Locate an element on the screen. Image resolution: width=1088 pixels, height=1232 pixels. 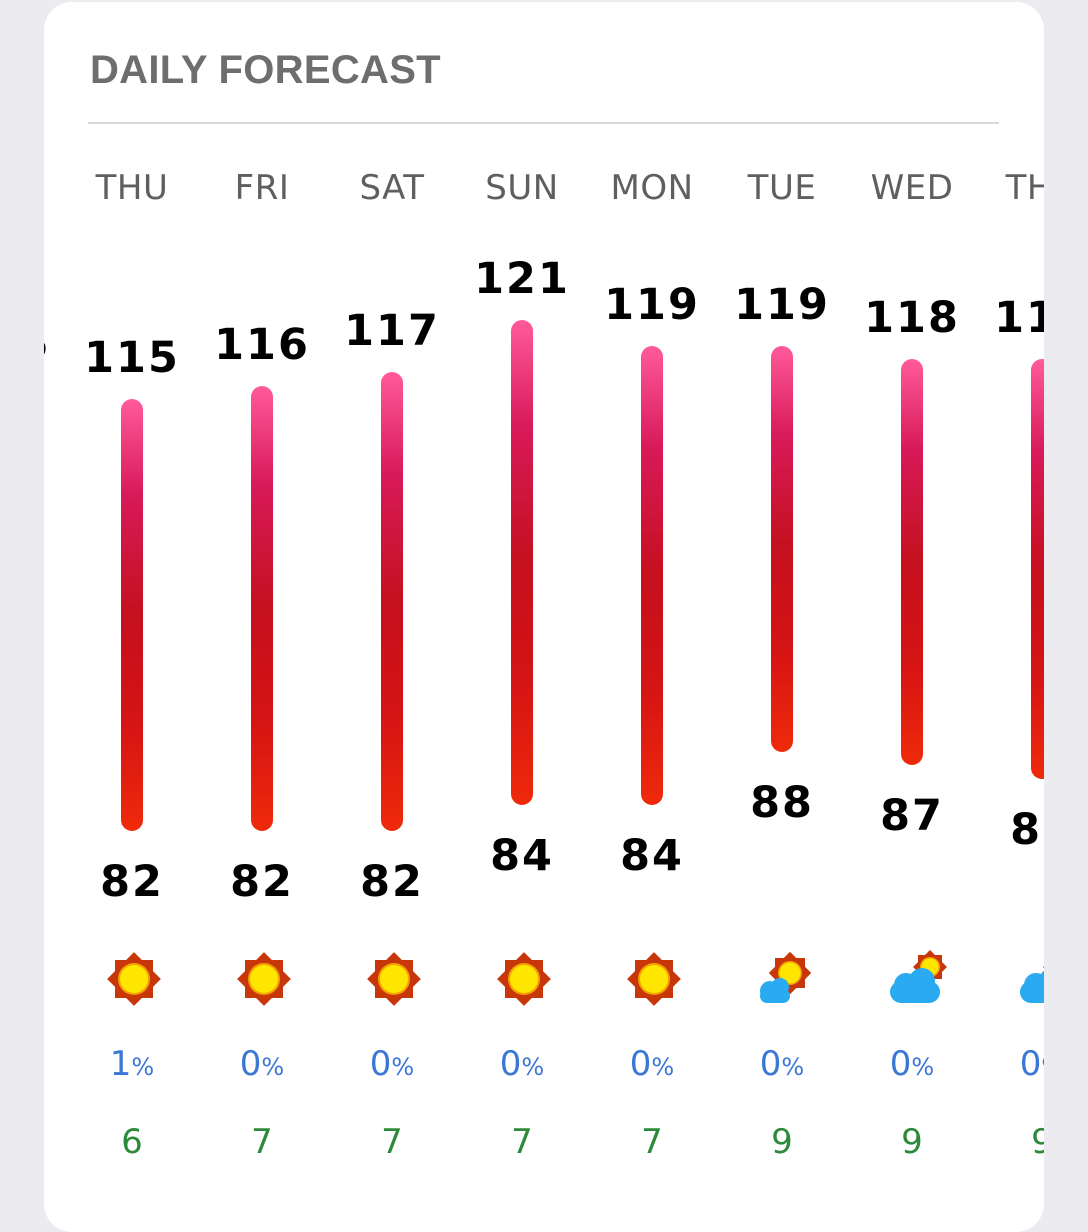
high-temp: 121 is located at coordinates (522, 279).